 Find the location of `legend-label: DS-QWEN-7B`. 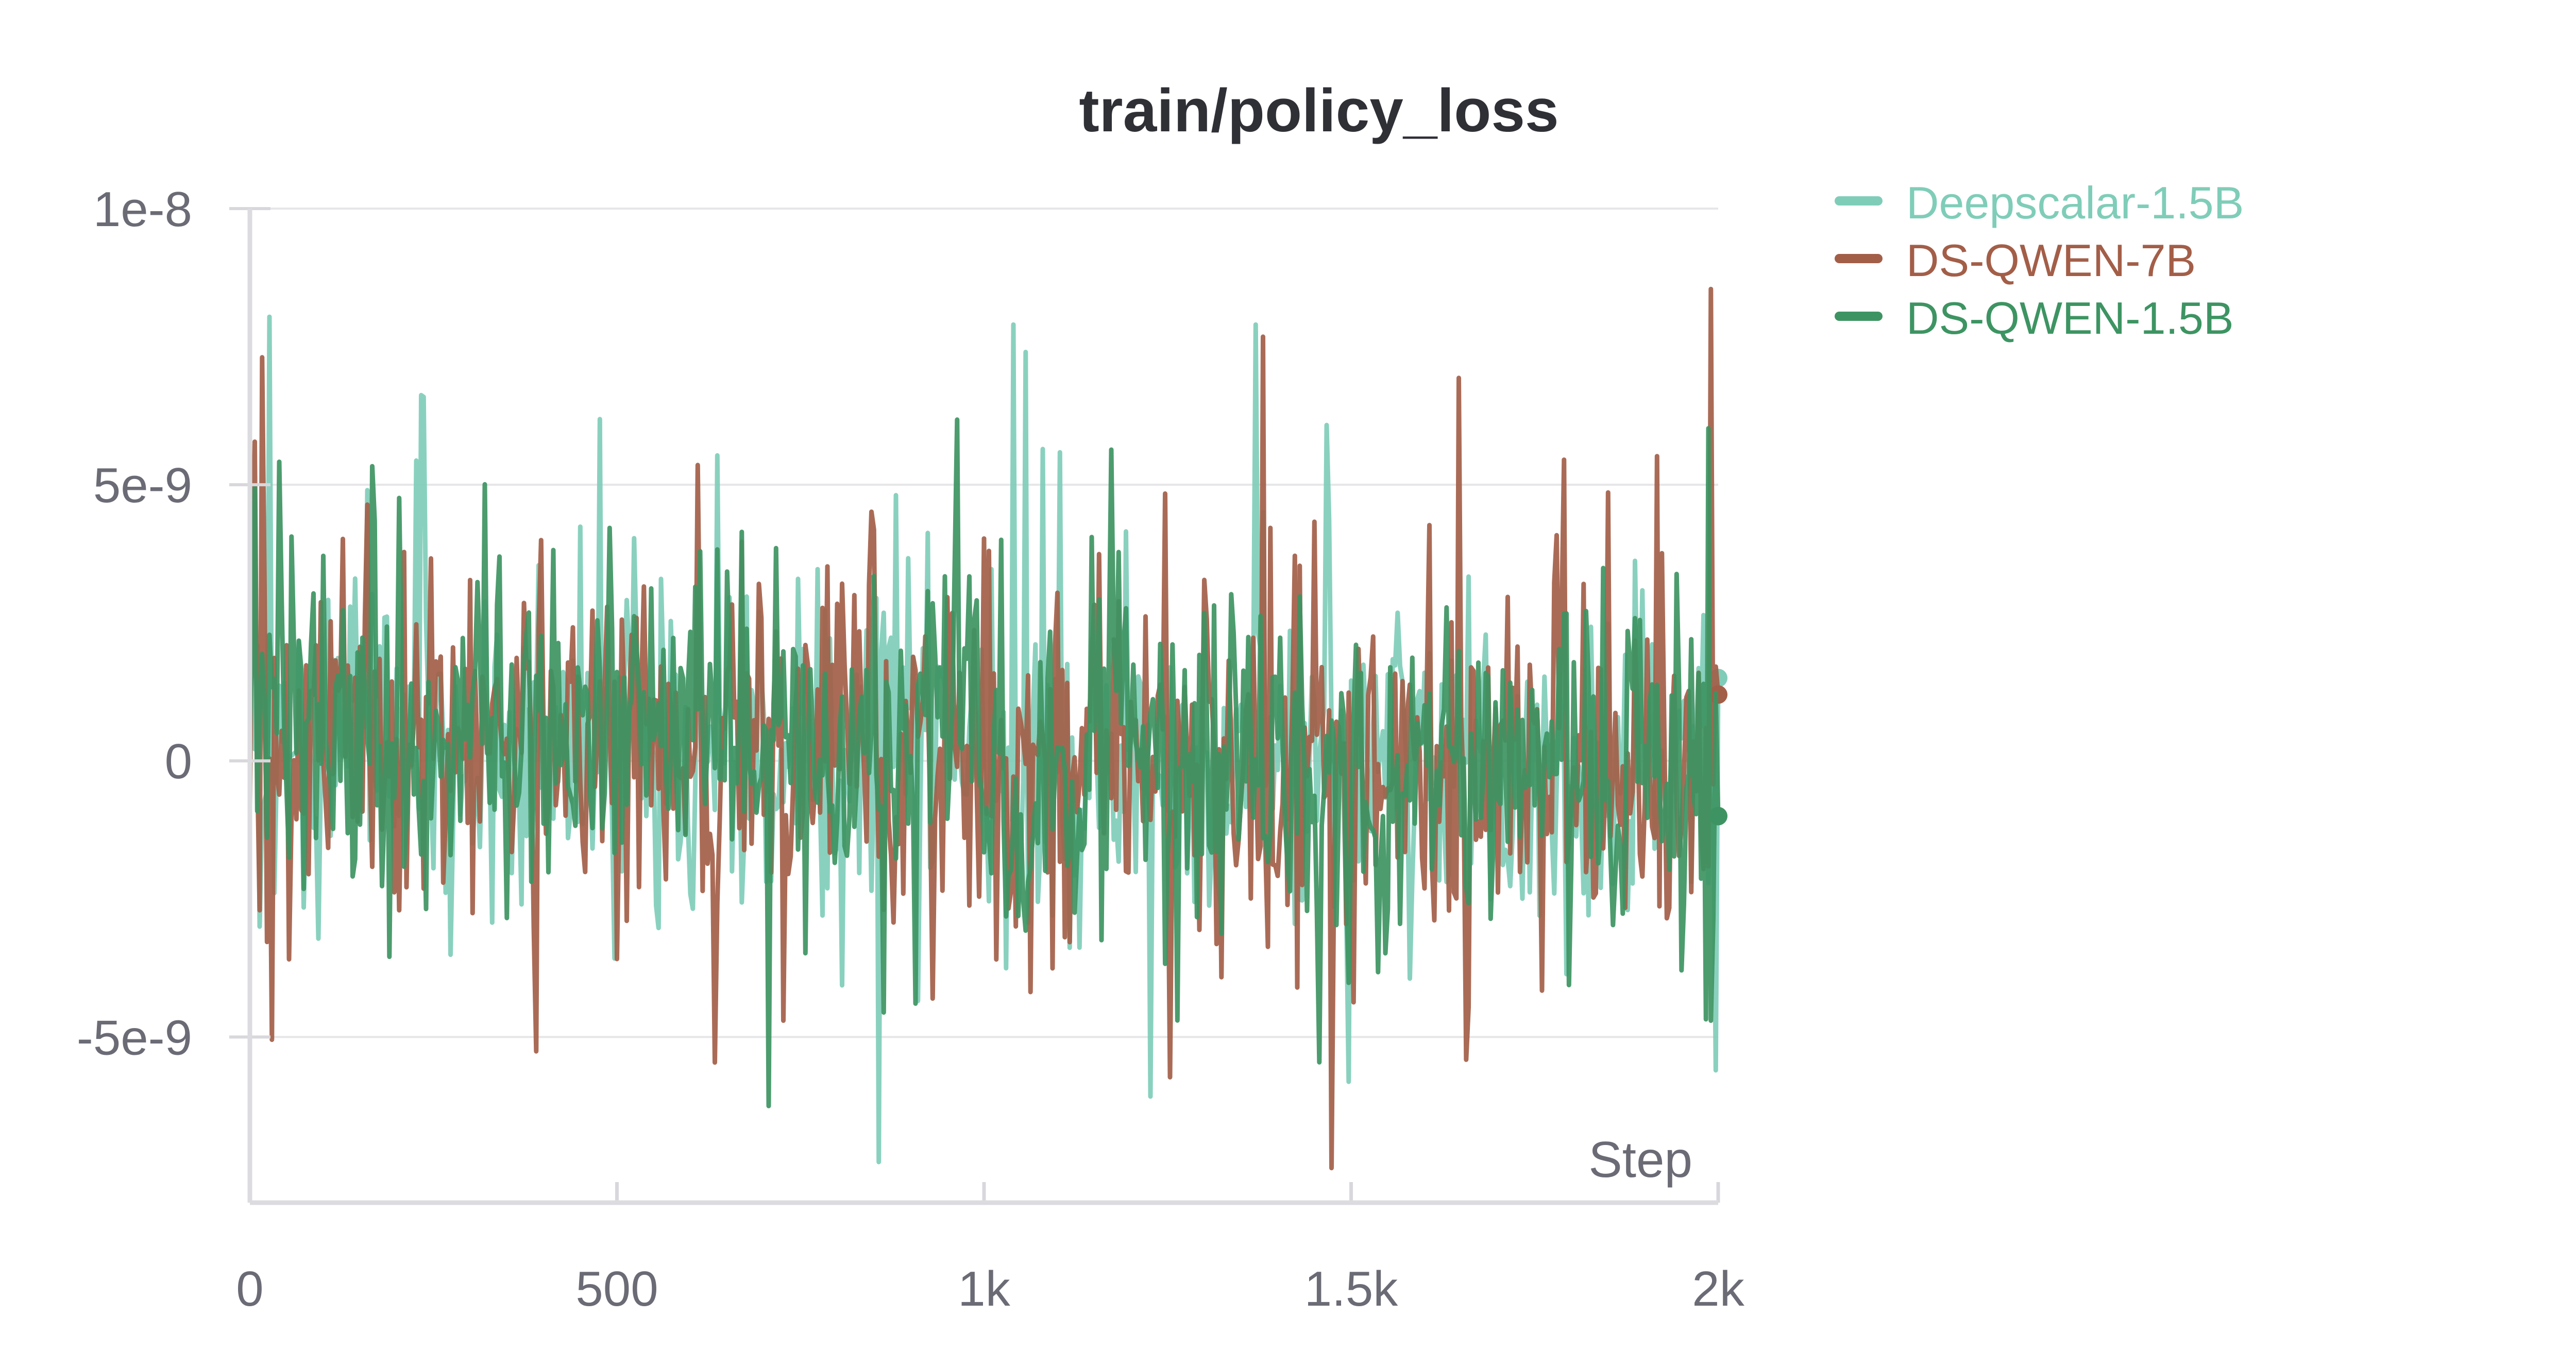

legend-label: DS-QWEN-7B is located at coordinates (2051, 260).